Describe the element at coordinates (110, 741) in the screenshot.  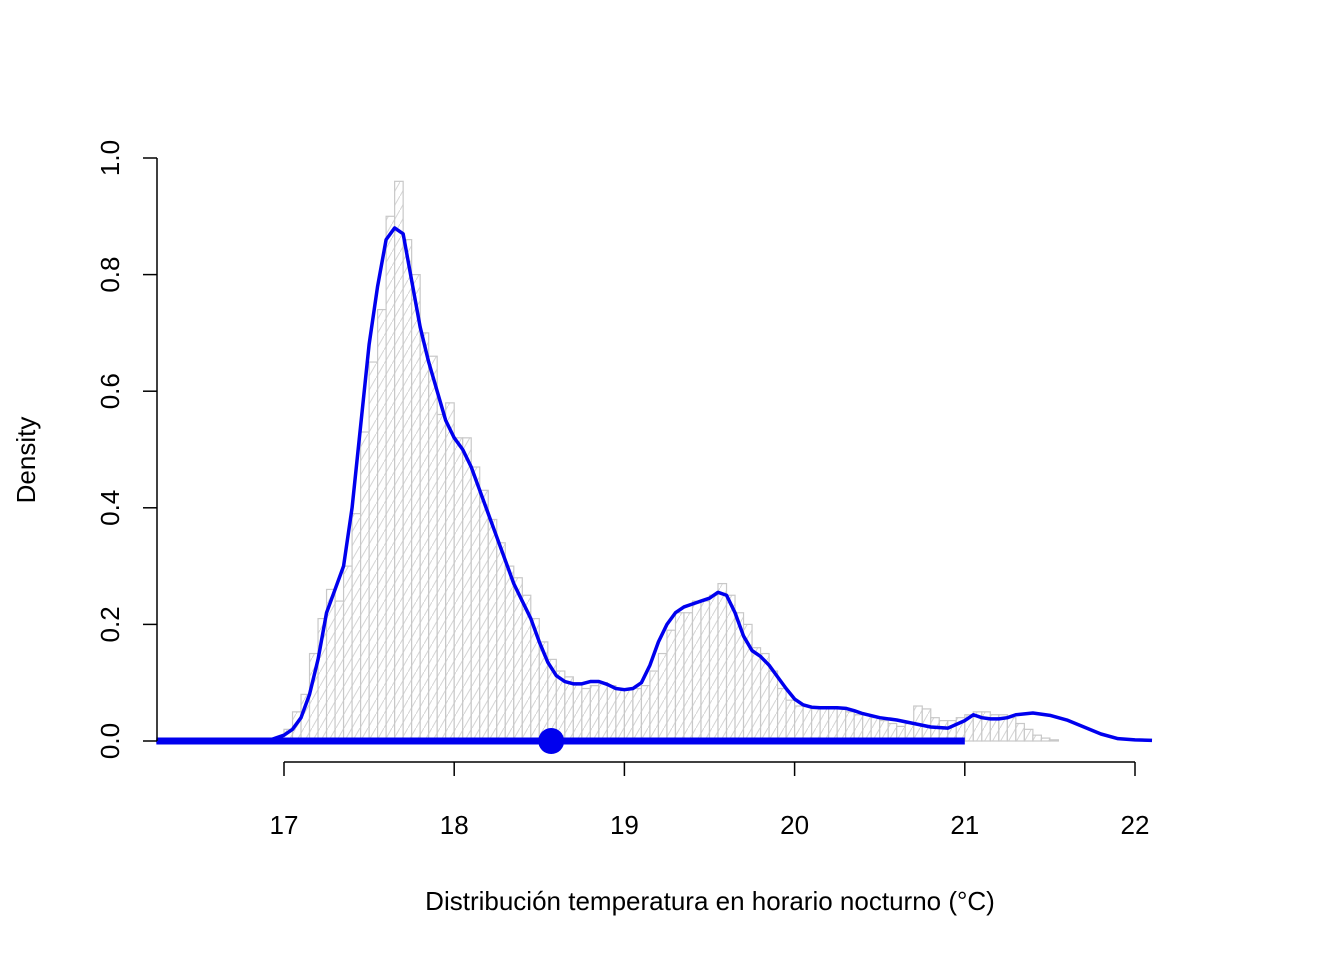
I see `y-tick-label: 0.0` at that location.